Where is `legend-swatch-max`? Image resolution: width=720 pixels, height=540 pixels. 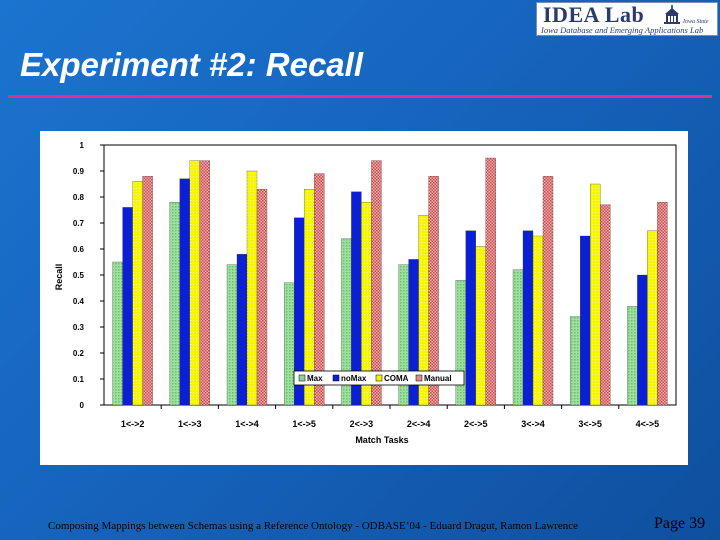 legend-swatch-max is located at coordinates (302, 378).